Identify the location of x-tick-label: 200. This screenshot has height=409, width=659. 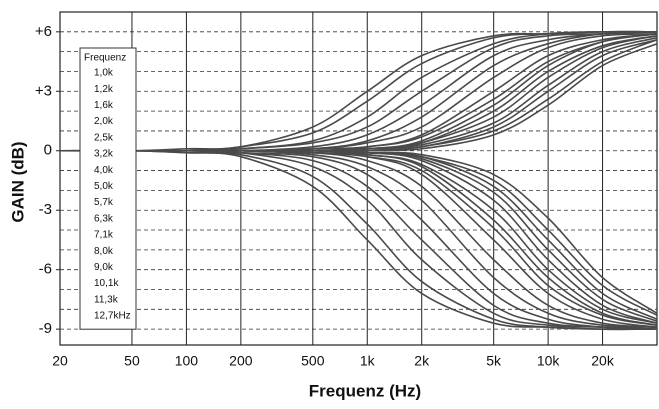
(241, 361).